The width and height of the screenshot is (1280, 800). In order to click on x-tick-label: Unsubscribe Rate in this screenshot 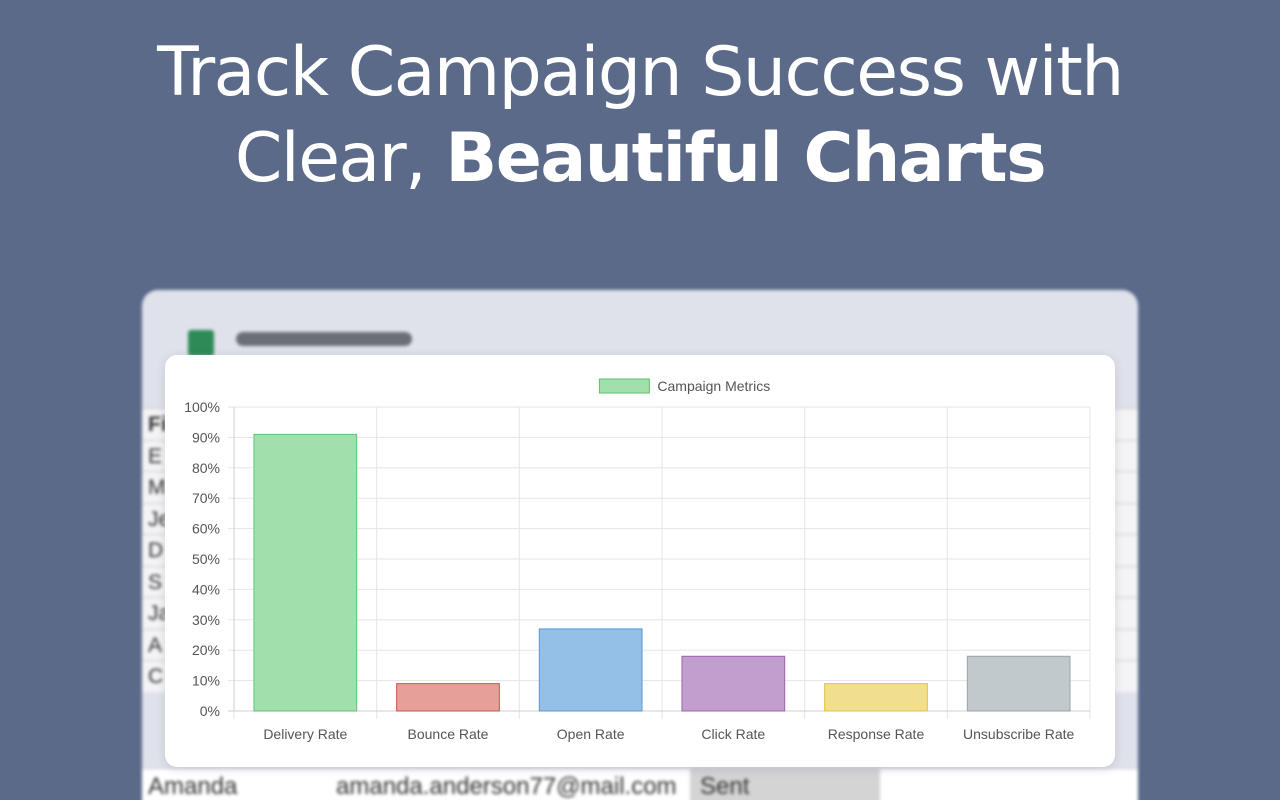, I will do `click(1018, 734)`.